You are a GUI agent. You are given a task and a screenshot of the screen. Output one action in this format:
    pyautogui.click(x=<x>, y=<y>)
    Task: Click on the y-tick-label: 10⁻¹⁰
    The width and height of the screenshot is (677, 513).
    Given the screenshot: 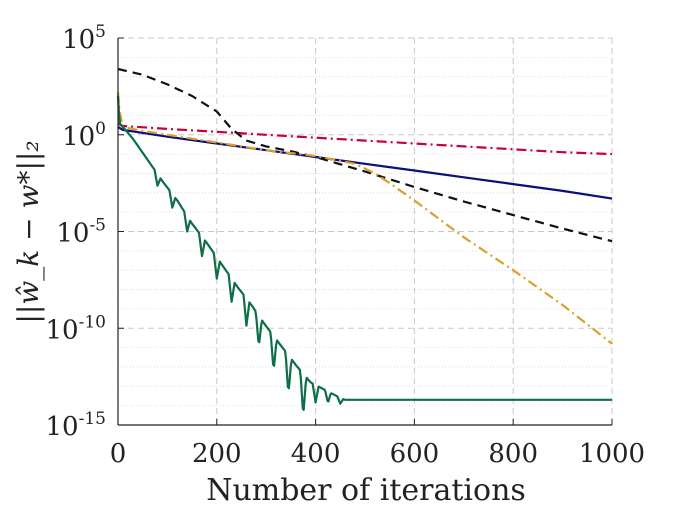 What is the action you would take?
    pyautogui.click(x=76, y=328)
    